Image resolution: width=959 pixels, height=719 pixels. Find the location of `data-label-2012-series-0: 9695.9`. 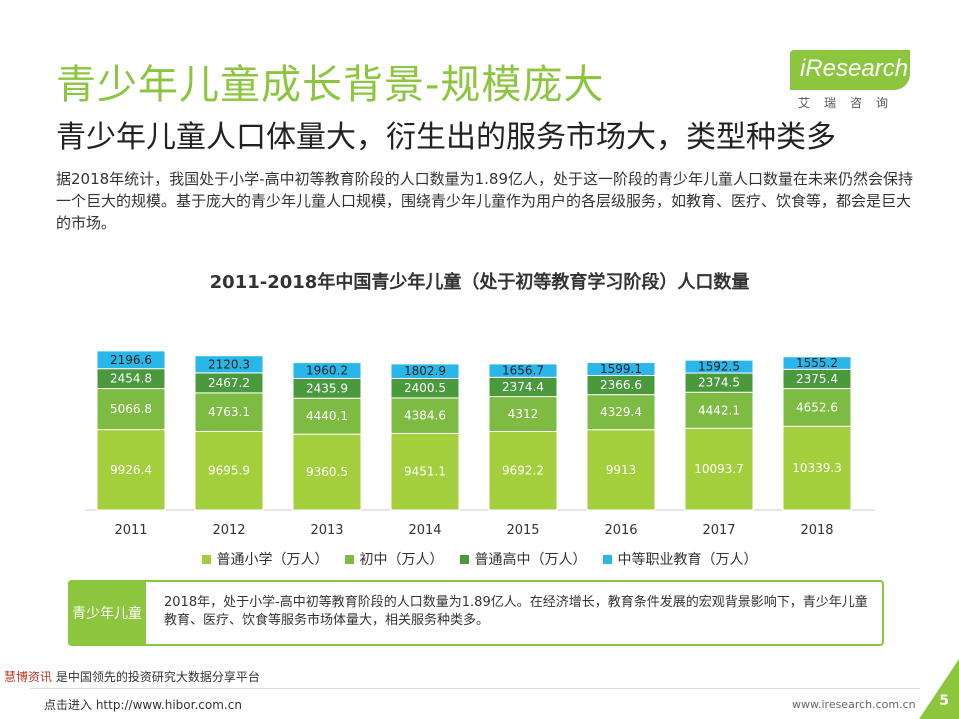

data-label-2012-series-0: 9695.9 is located at coordinates (229, 471).